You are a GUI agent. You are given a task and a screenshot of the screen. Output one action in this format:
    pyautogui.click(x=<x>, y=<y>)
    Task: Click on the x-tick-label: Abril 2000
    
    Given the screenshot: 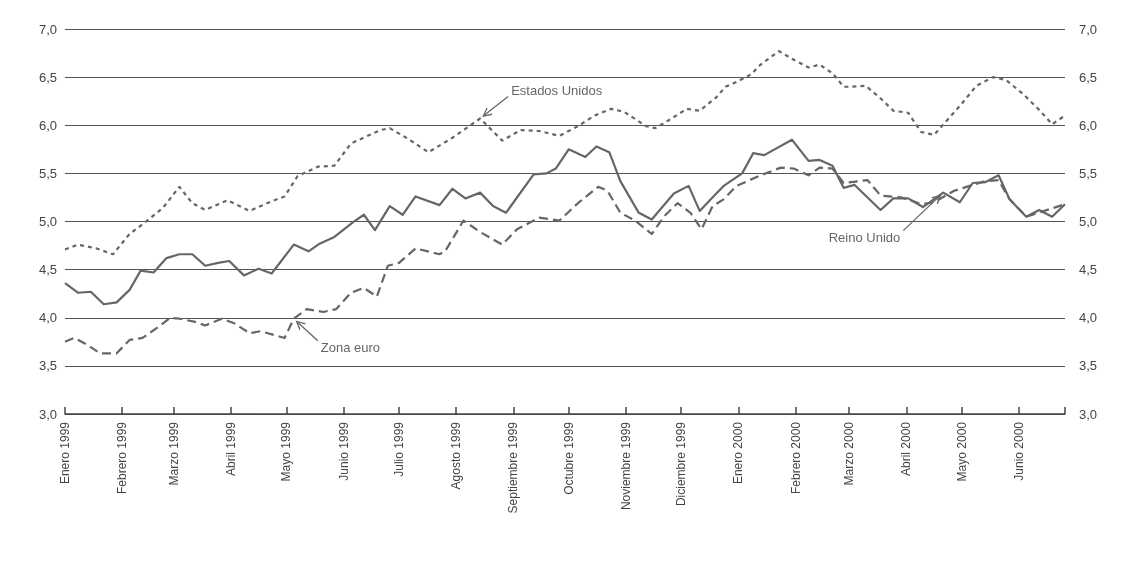 What is the action you would take?
    pyautogui.click(x=906, y=449)
    